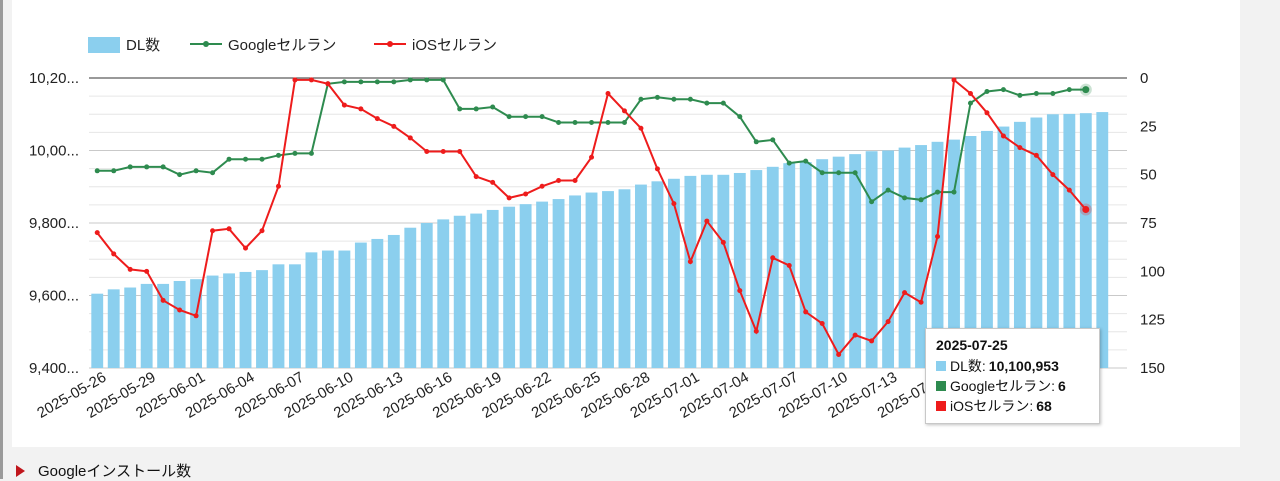  Describe the element at coordinates (143, 45) in the screenshot. I see `legend-label-dl: DL数` at that location.